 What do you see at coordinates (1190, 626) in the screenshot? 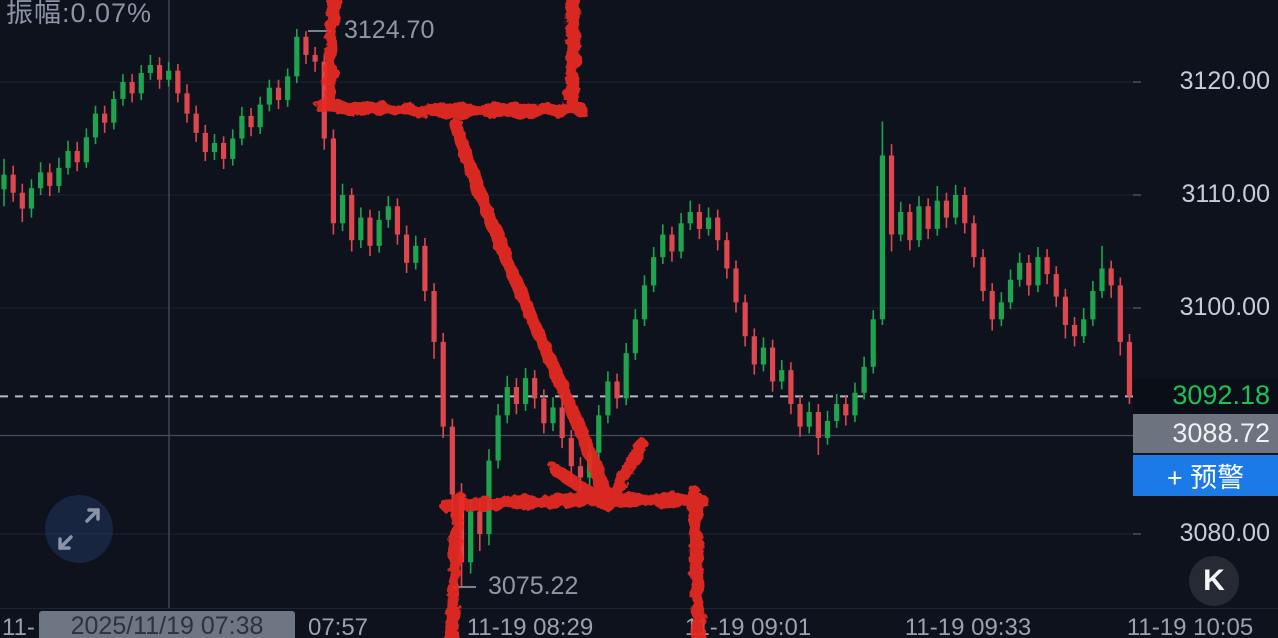
I see `time-tick-label: 11-19 10:05` at bounding box center [1190, 626].